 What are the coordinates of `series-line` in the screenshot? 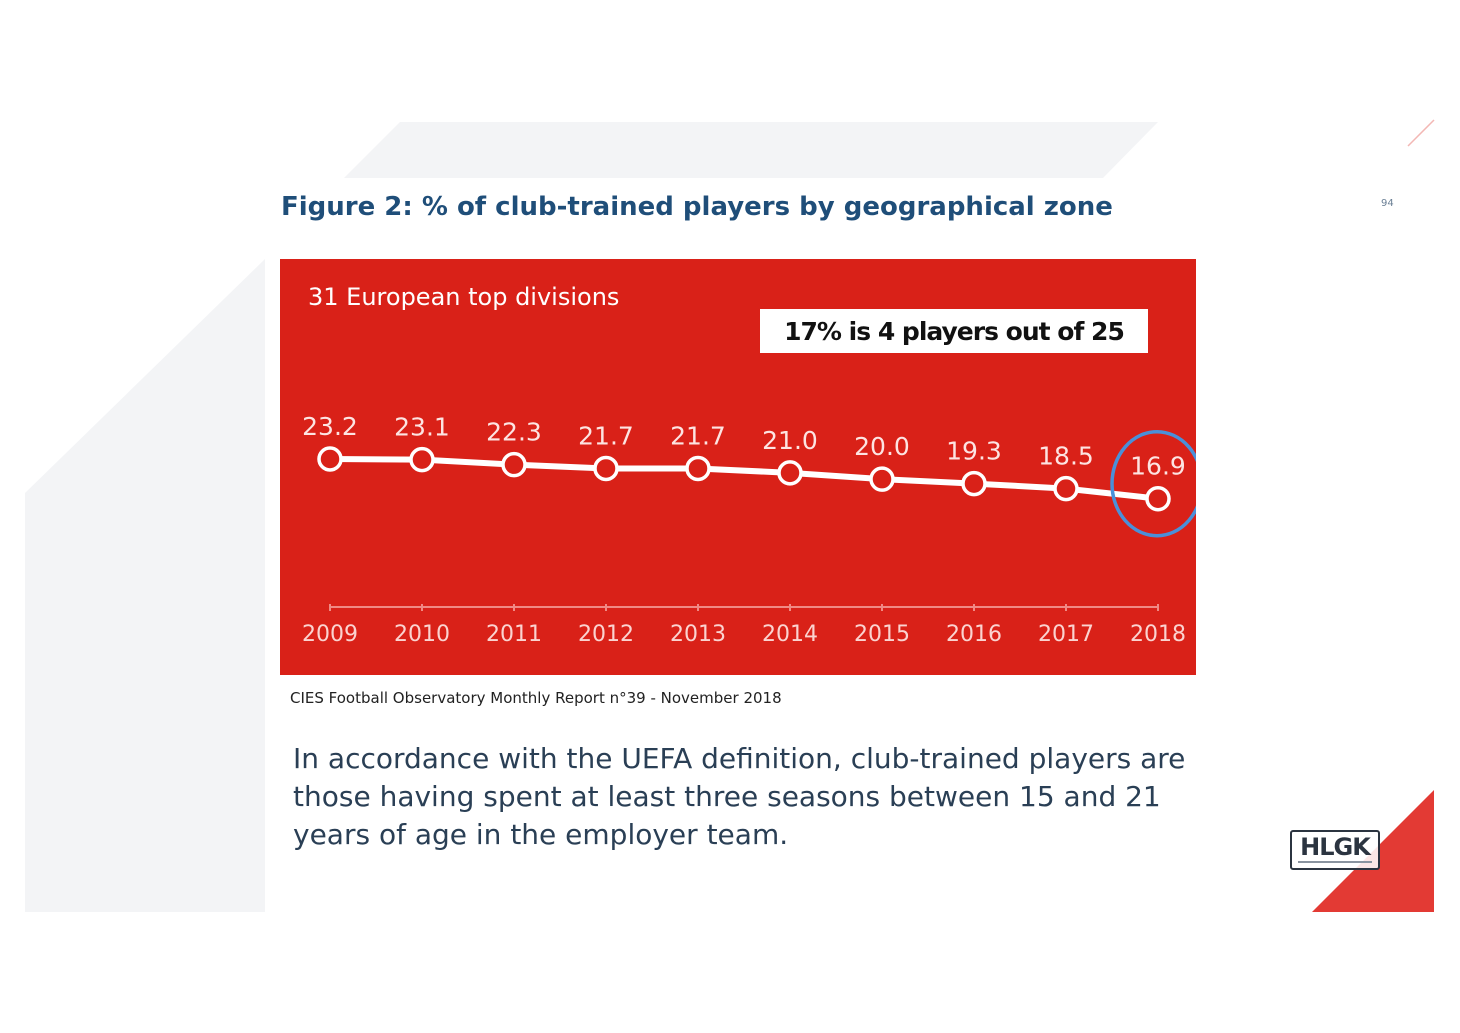 It's located at (744, 479).